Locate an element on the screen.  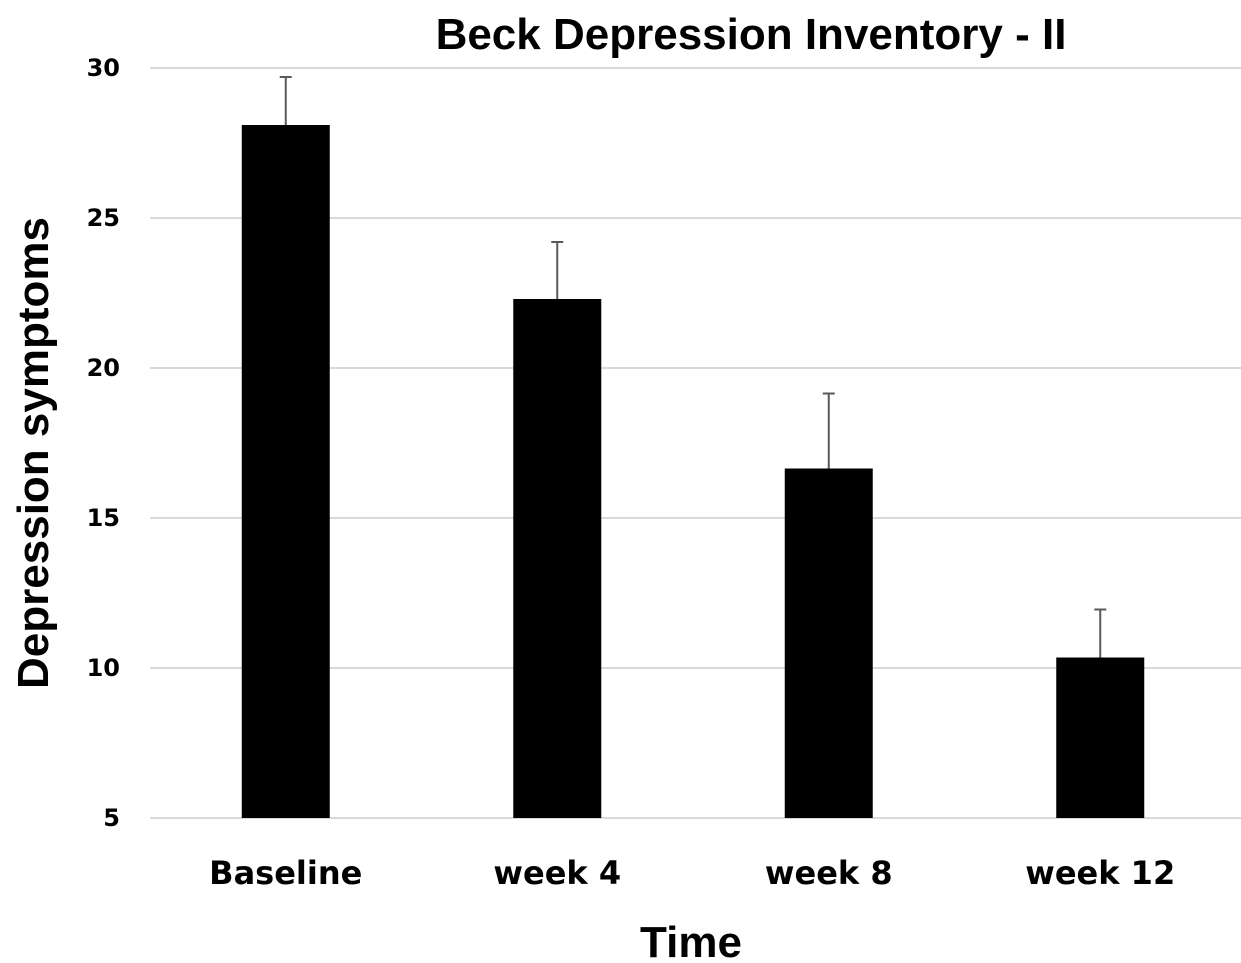
x-category-label: week 12 is located at coordinates (1100, 873).